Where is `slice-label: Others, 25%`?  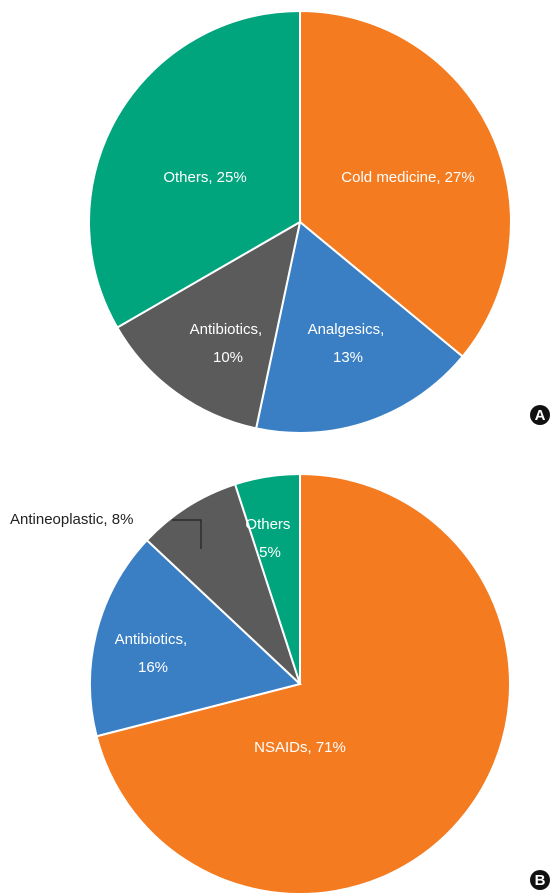 slice-label: Others, 25% is located at coordinates (204, 177).